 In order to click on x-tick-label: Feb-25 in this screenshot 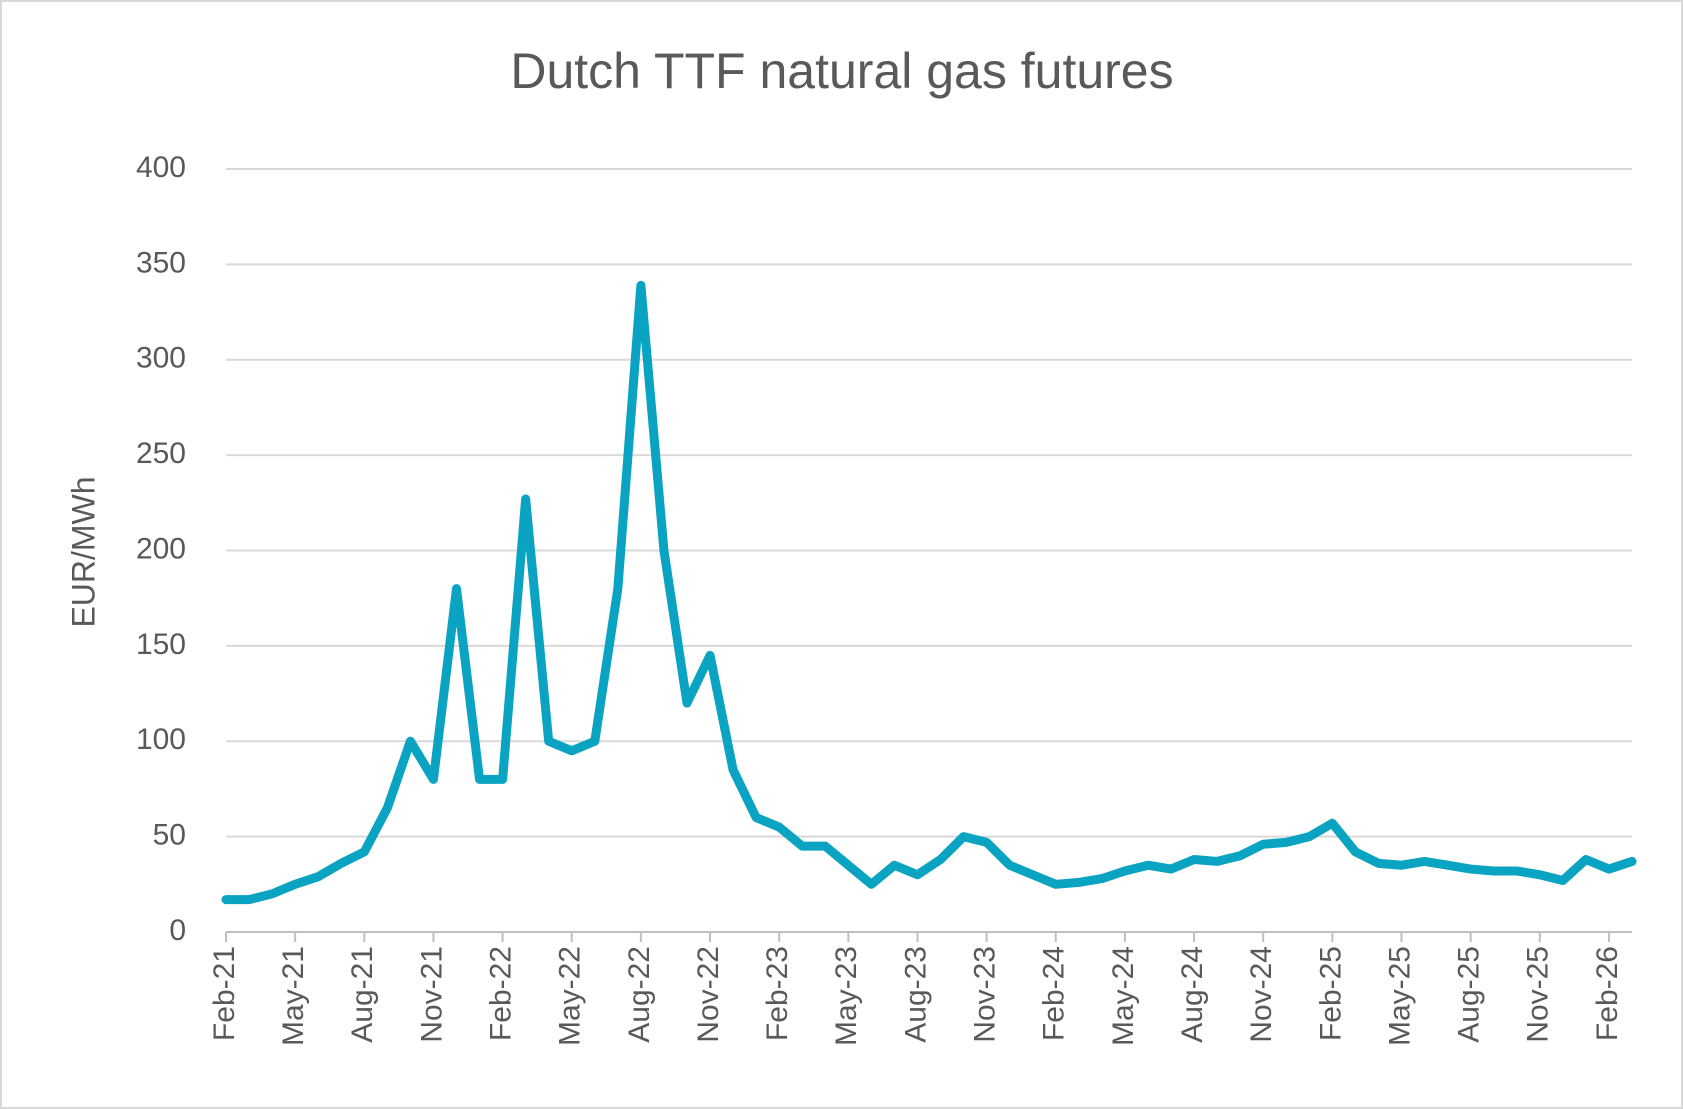, I will do `click(1330, 993)`.